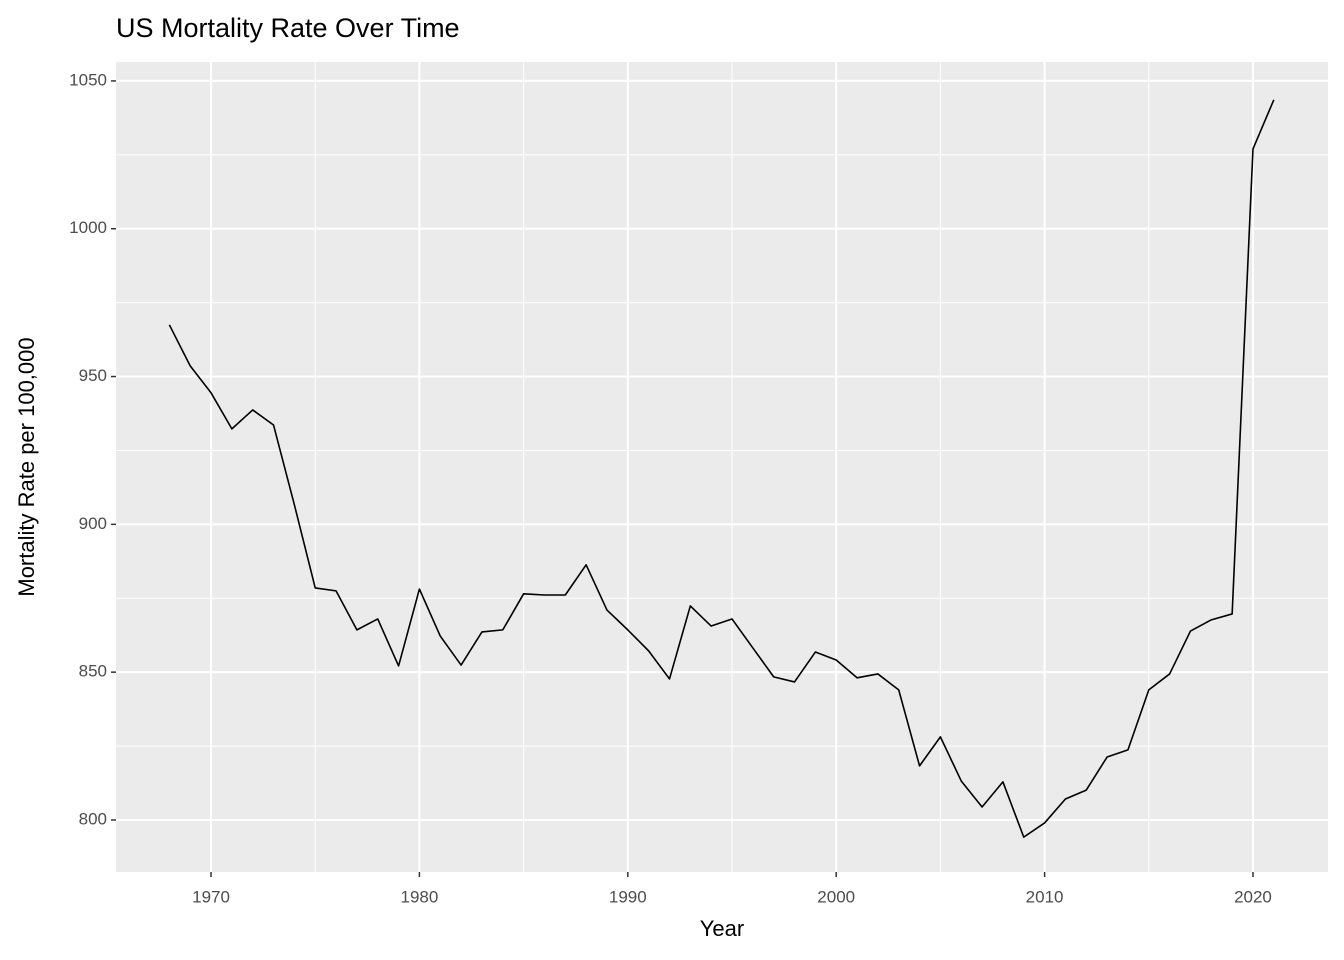 This screenshot has height=960, width=1344. I want to click on x-tick-label: 2020, so click(1253, 896).